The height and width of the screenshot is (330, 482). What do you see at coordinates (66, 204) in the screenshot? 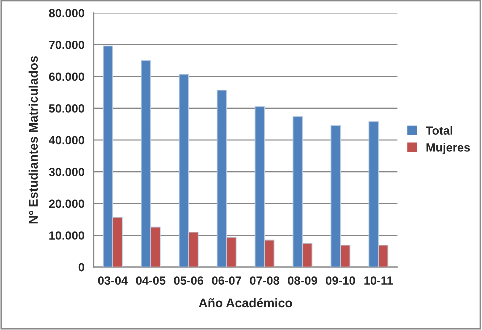
I see `y-tick-label: 20.000` at bounding box center [66, 204].